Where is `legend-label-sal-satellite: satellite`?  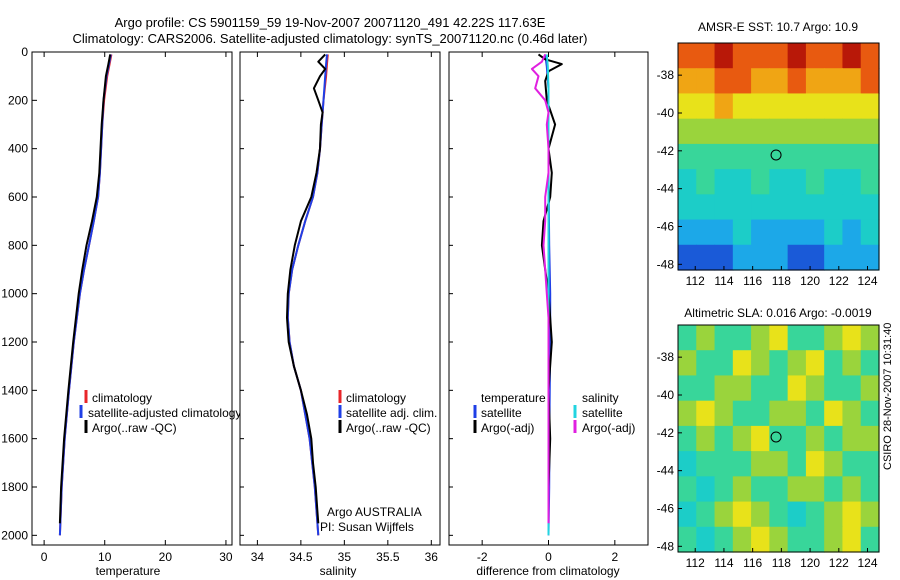 legend-label-sal-satellite: satellite is located at coordinates (602, 413).